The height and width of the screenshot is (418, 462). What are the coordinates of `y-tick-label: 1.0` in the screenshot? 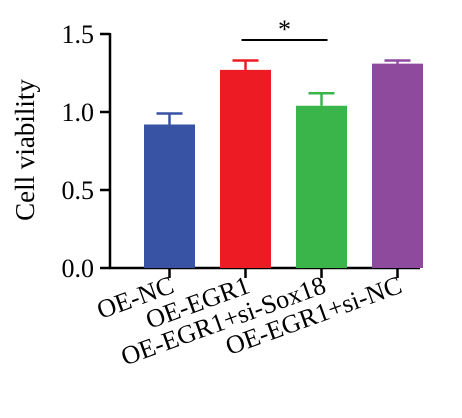 It's located at (78, 112).